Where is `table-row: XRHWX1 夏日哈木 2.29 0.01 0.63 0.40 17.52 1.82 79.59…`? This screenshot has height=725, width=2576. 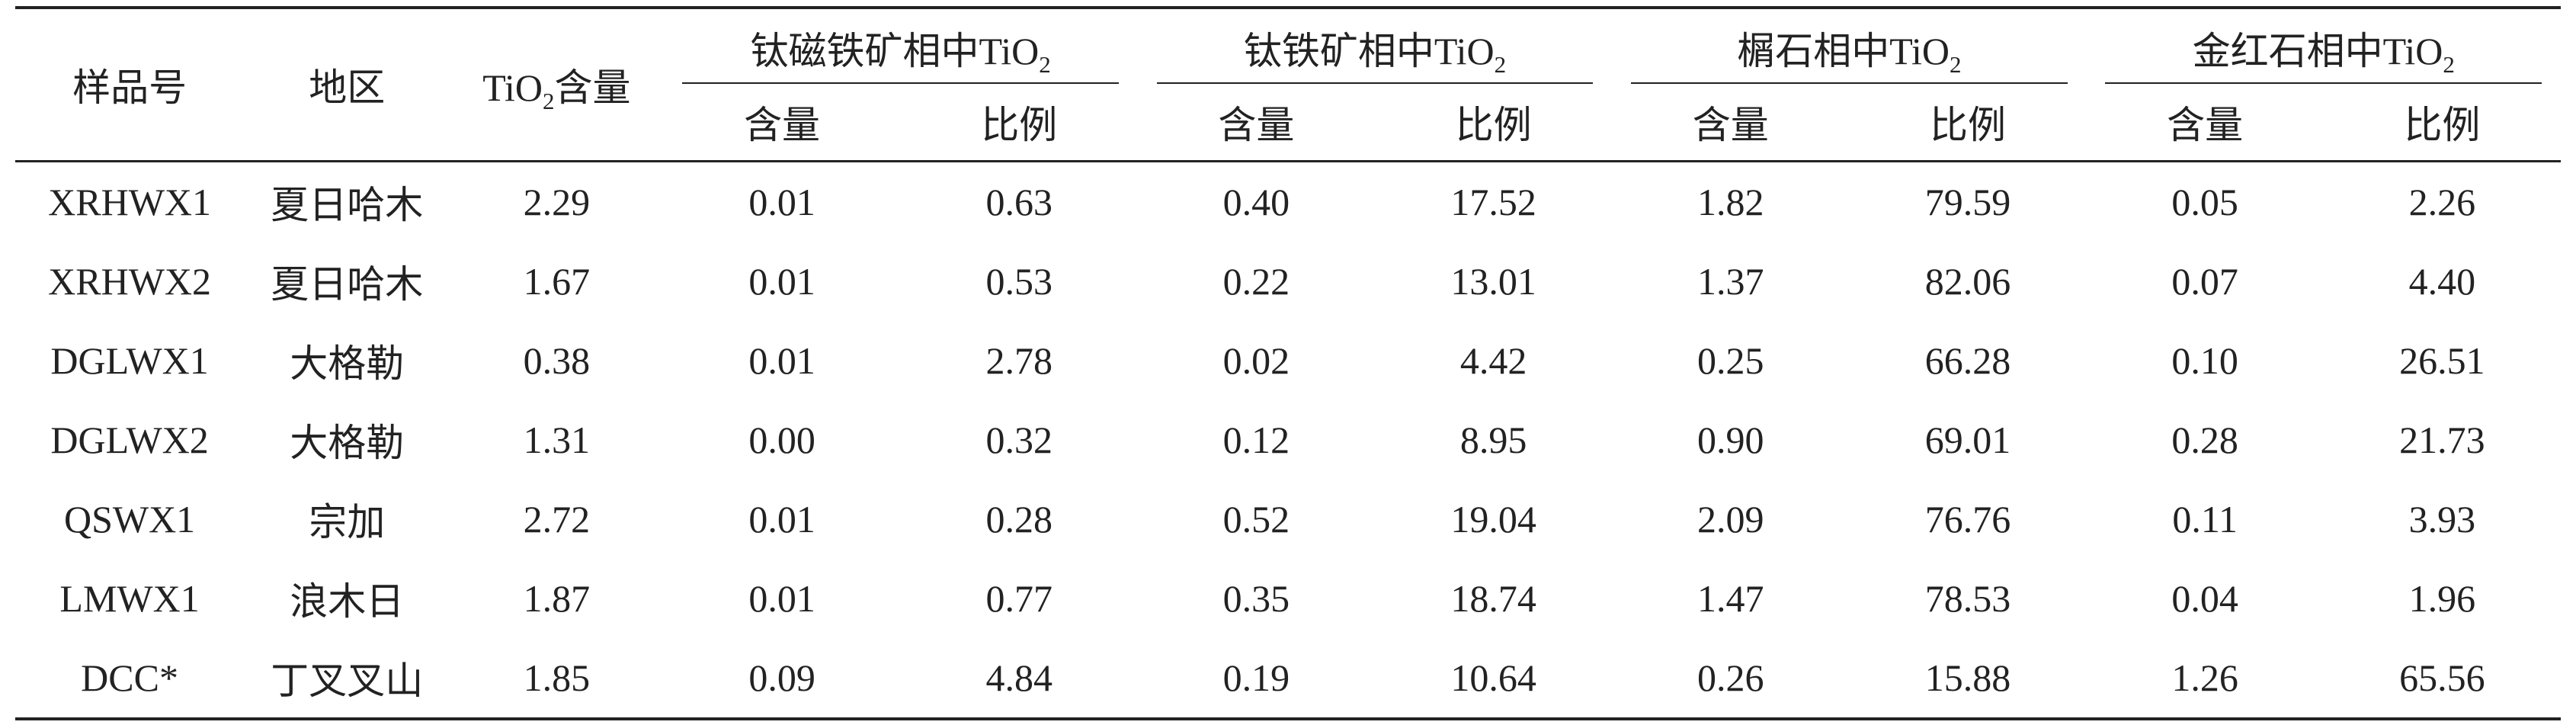
table-row: XRHWX1 夏日哈木 2.29 0.01 0.63 0.40 17.52 1.82 79.59… is located at coordinates (1288, 202).